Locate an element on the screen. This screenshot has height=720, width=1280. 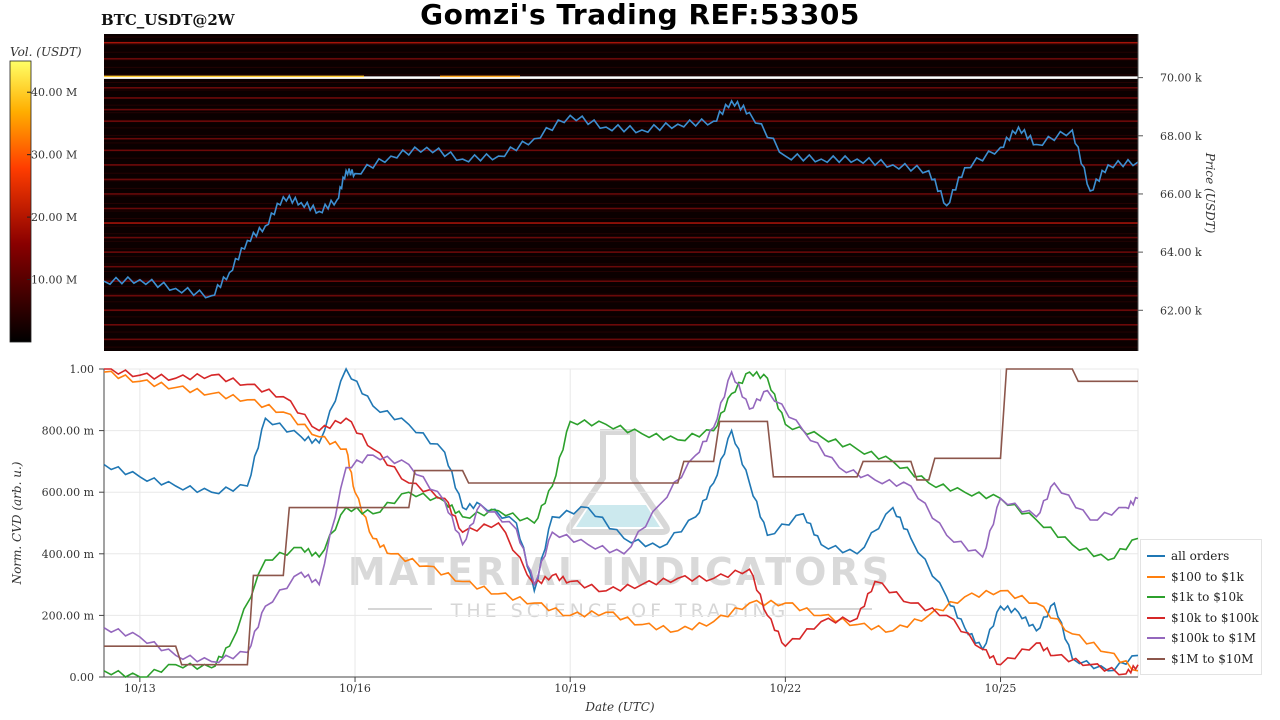
colorbar-tick-label: 20.00 M is located at coordinates (54, 217).